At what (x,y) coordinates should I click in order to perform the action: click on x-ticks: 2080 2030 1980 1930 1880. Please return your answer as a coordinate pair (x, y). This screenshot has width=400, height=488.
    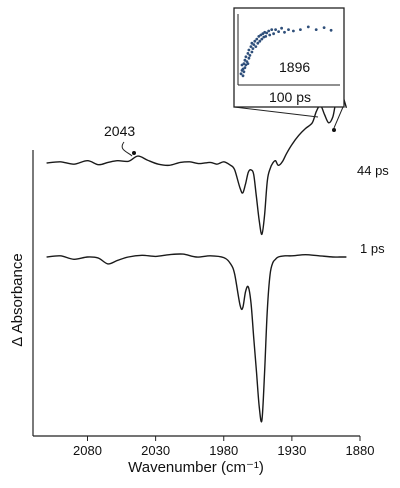
    Looking at the image, I should click on (223, 447).